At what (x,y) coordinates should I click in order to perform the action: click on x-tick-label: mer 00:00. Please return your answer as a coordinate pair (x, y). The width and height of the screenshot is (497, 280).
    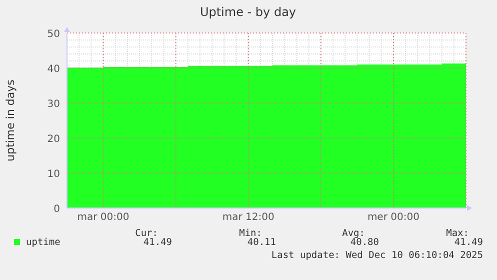
    Looking at the image, I should click on (393, 217).